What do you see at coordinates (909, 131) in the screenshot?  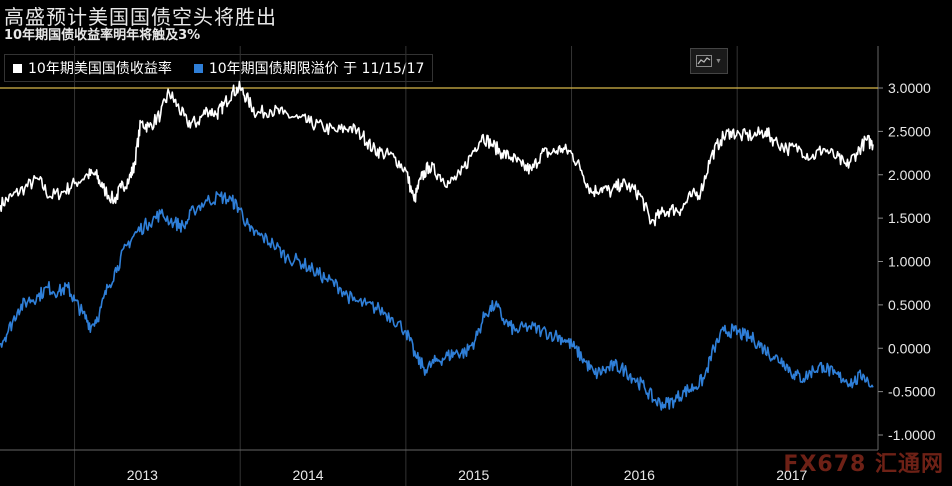 I see `y-tick-label: 2.5000` at bounding box center [909, 131].